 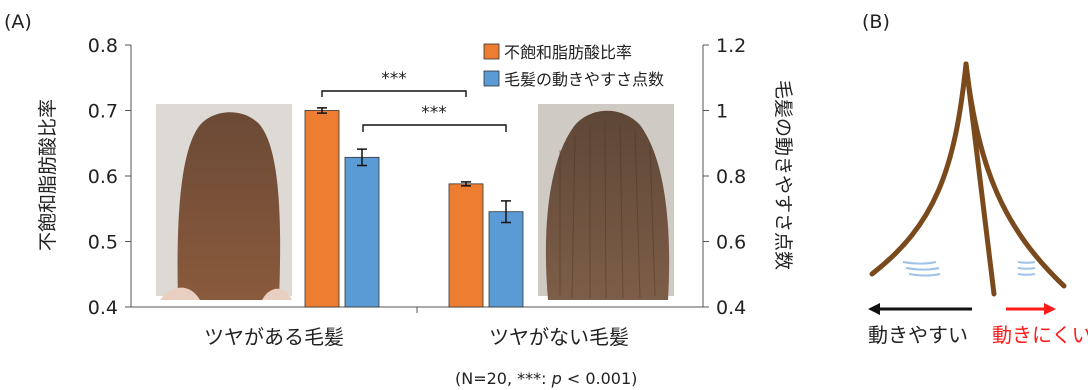 What do you see at coordinates (722, 112) in the screenshot?
I see `y-tick-right-label: 1` at bounding box center [722, 112].